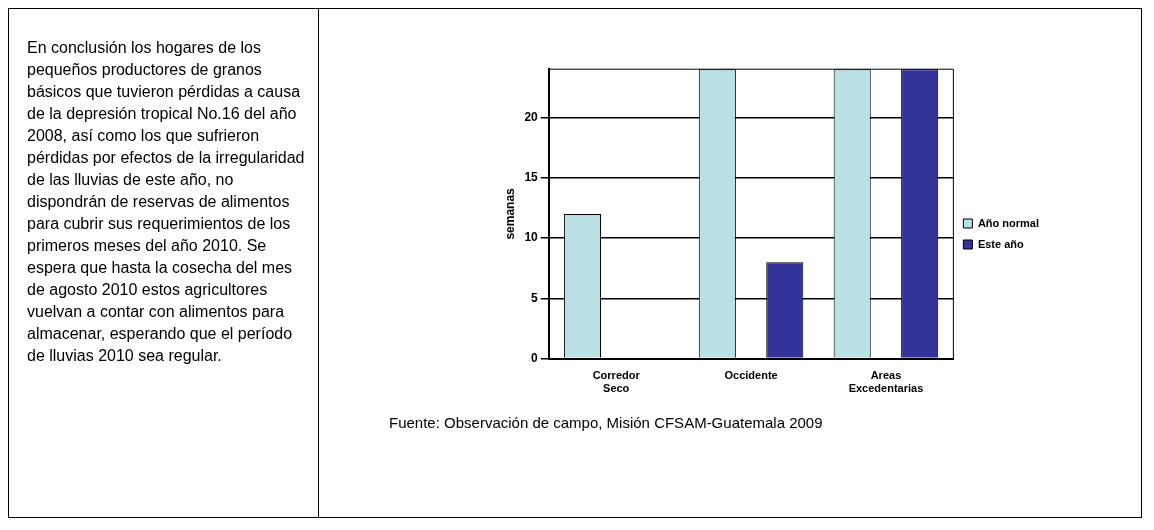 The width and height of the screenshot is (1154, 530). What do you see at coordinates (606, 422) in the screenshot?
I see `source-note: Fuente: Observación de campo, Misión CFSAM-Guatemala 2009` at bounding box center [606, 422].